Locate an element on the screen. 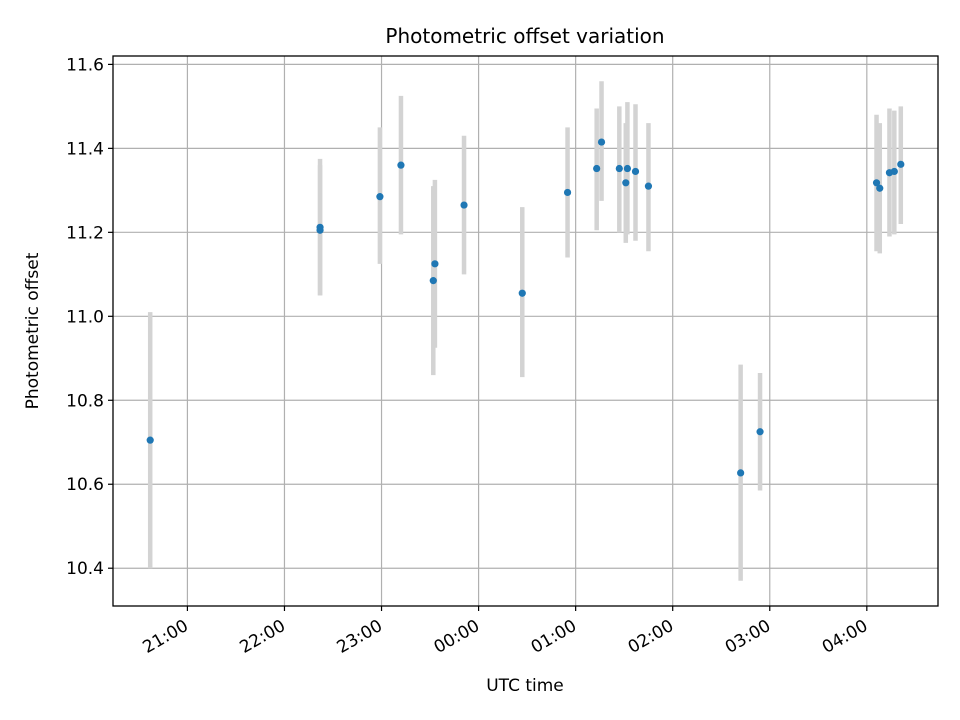  y-tick-label: 10.4 is located at coordinates (85, 569).